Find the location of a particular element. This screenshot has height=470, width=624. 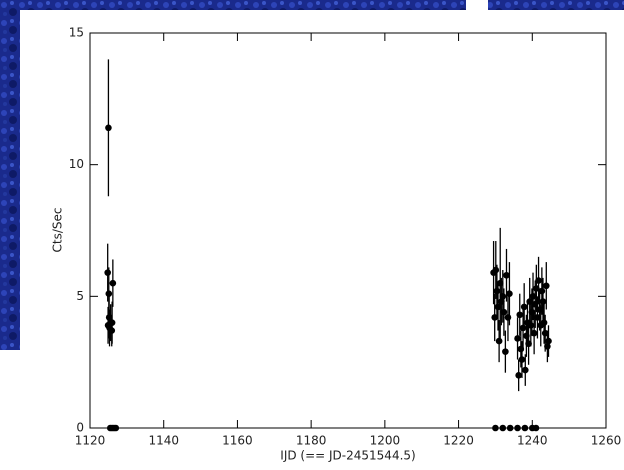

y-tick-label: 0 is located at coordinates (80, 428).